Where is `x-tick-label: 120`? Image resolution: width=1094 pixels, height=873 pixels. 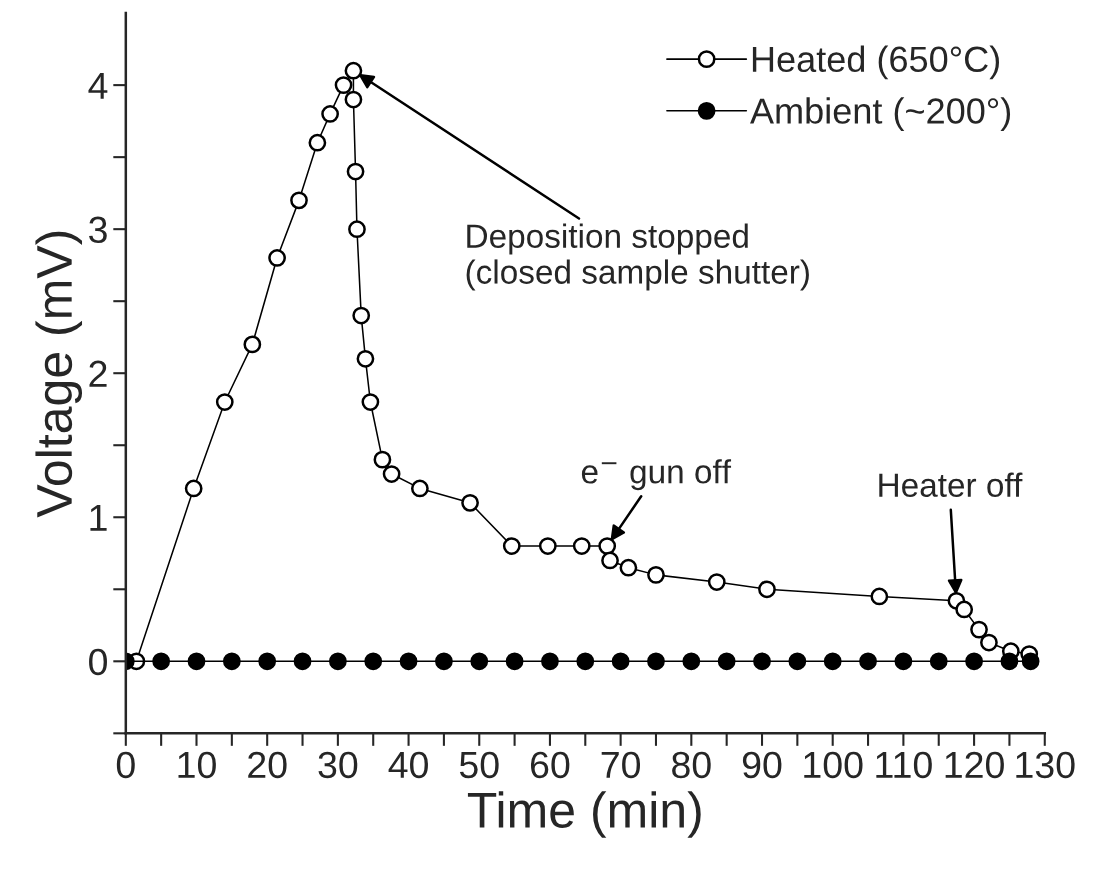 x-tick-label: 120 is located at coordinates (974, 765).